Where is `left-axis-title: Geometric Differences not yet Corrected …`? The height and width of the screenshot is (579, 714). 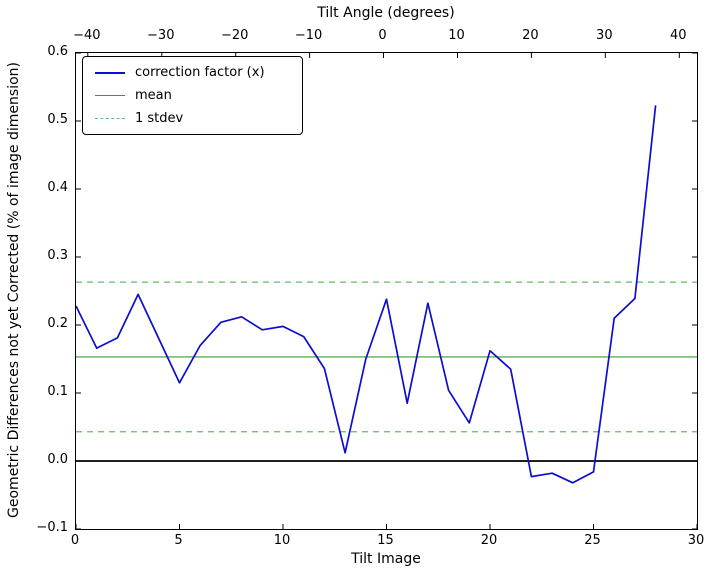
left-axis-title: Geometric Differences not yet Corrected … is located at coordinates (14, 290).